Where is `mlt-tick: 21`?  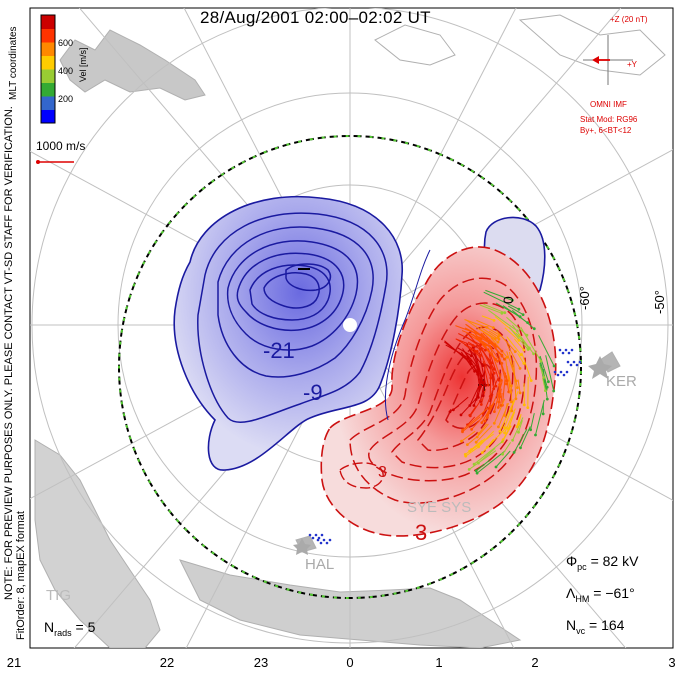
mlt-tick: 21 is located at coordinates (14, 662).